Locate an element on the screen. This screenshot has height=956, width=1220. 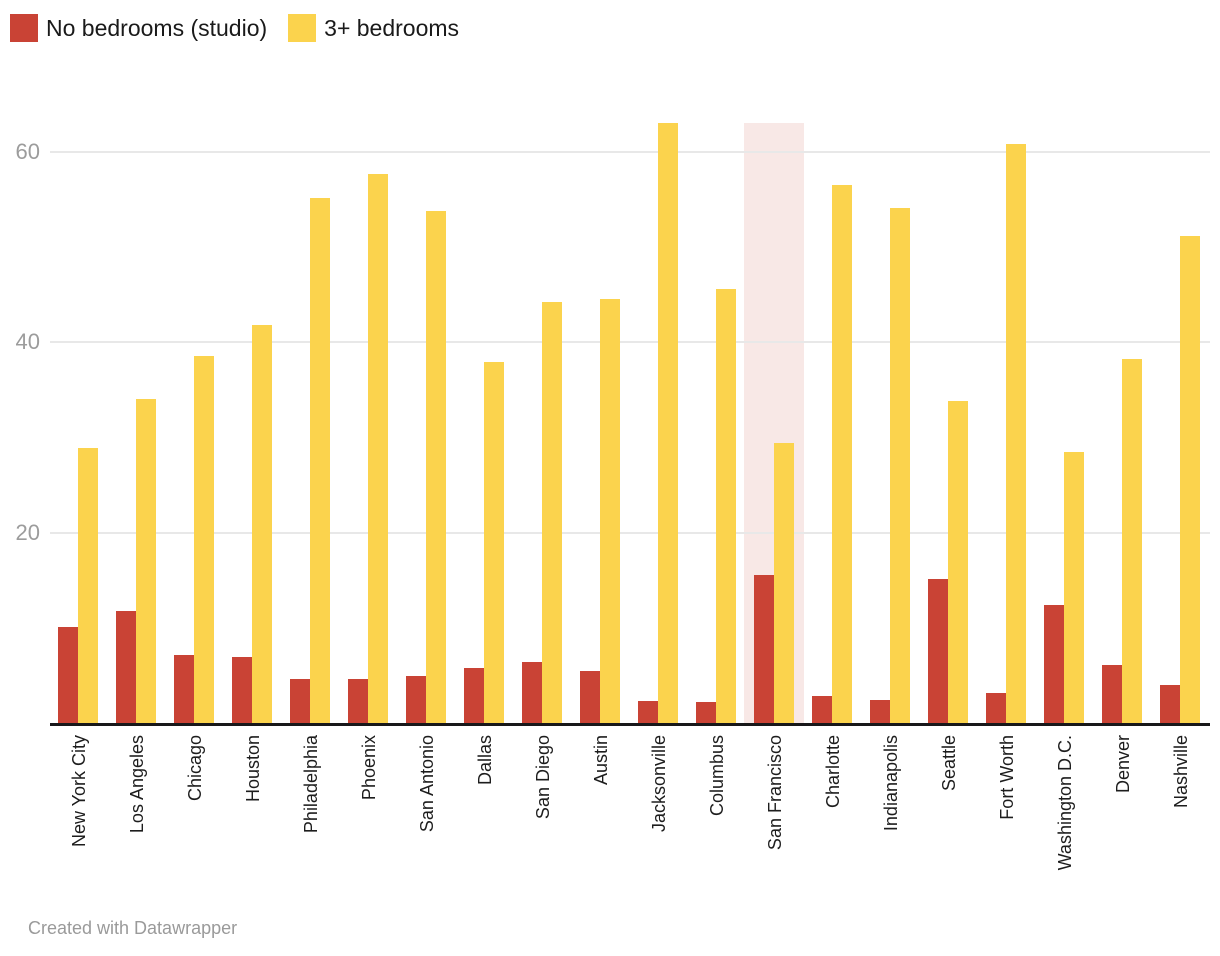
x-axis-label-cell-houston: Houston is located at coordinates (253, 830).